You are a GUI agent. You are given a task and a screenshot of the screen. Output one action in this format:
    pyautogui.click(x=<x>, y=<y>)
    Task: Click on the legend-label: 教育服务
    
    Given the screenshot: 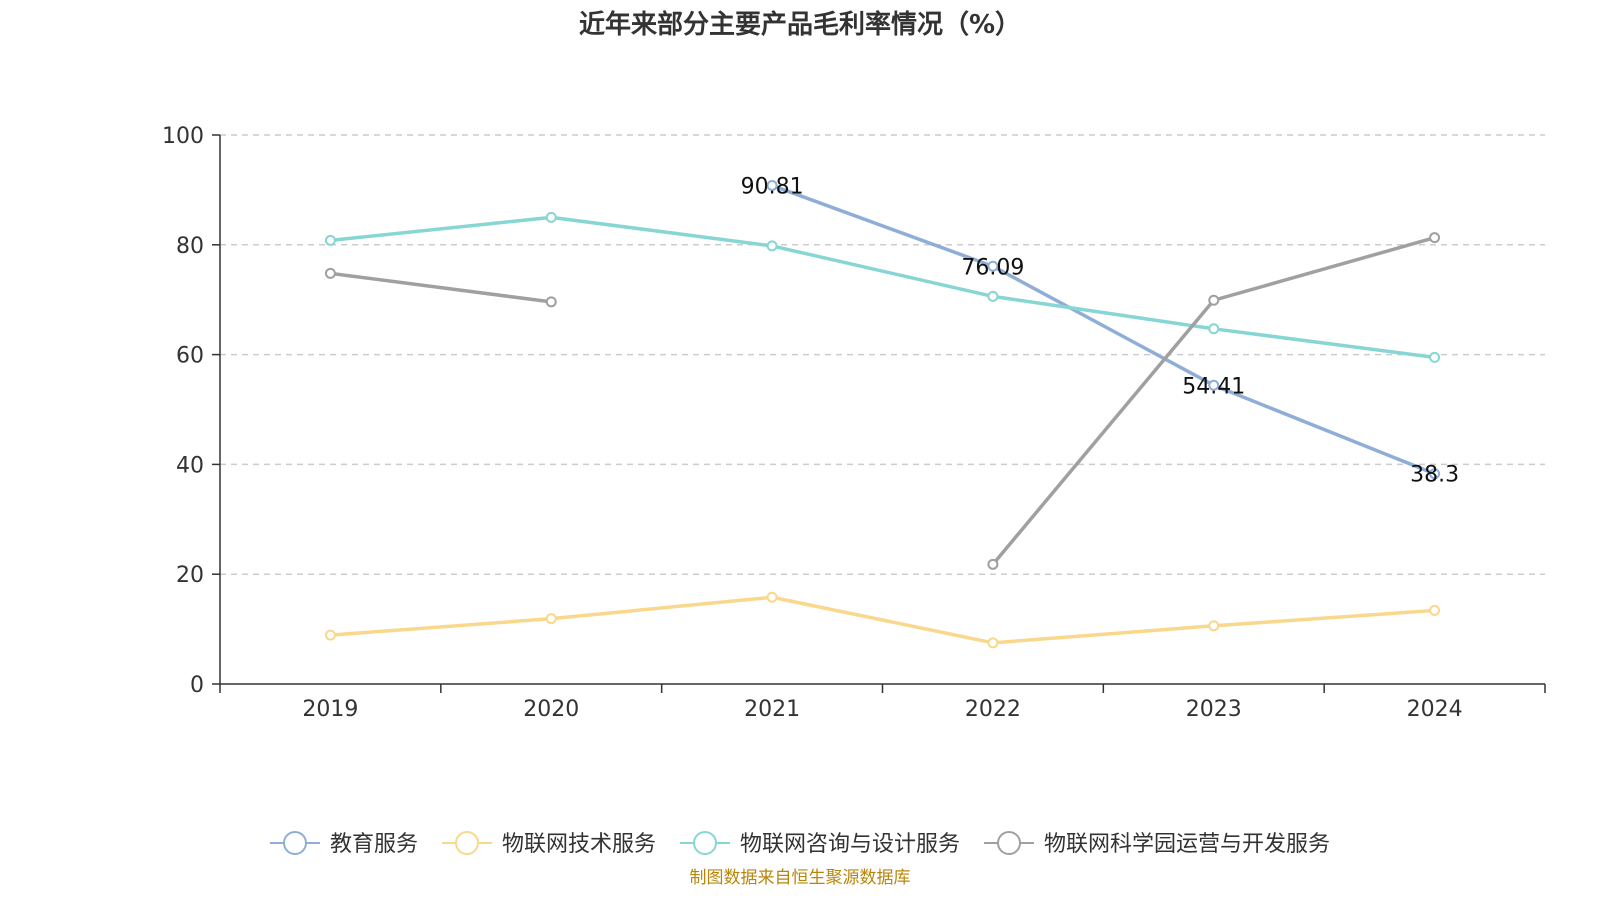 What is the action you would take?
    pyautogui.click(x=374, y=844)
    